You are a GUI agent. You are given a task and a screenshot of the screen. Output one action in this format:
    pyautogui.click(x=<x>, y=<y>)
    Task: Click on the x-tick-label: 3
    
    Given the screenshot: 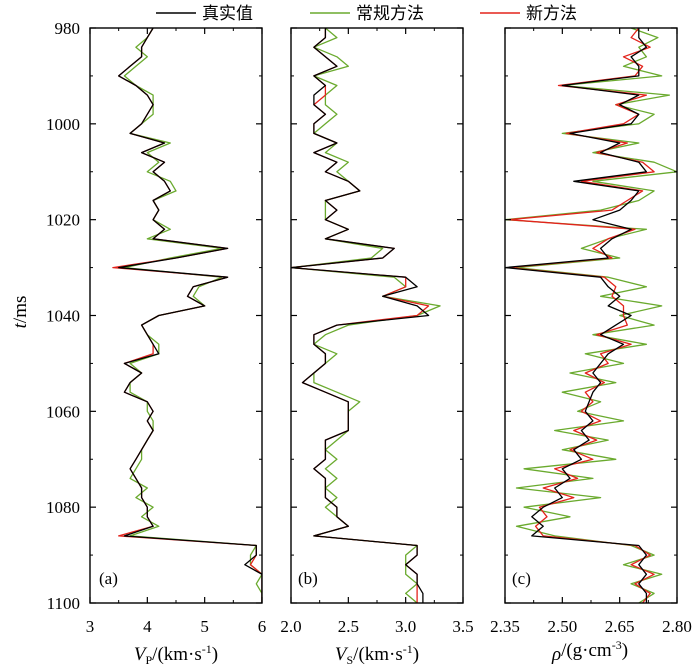 What is the action you would take?
    pyautogui.click(x=90, y=626)
    